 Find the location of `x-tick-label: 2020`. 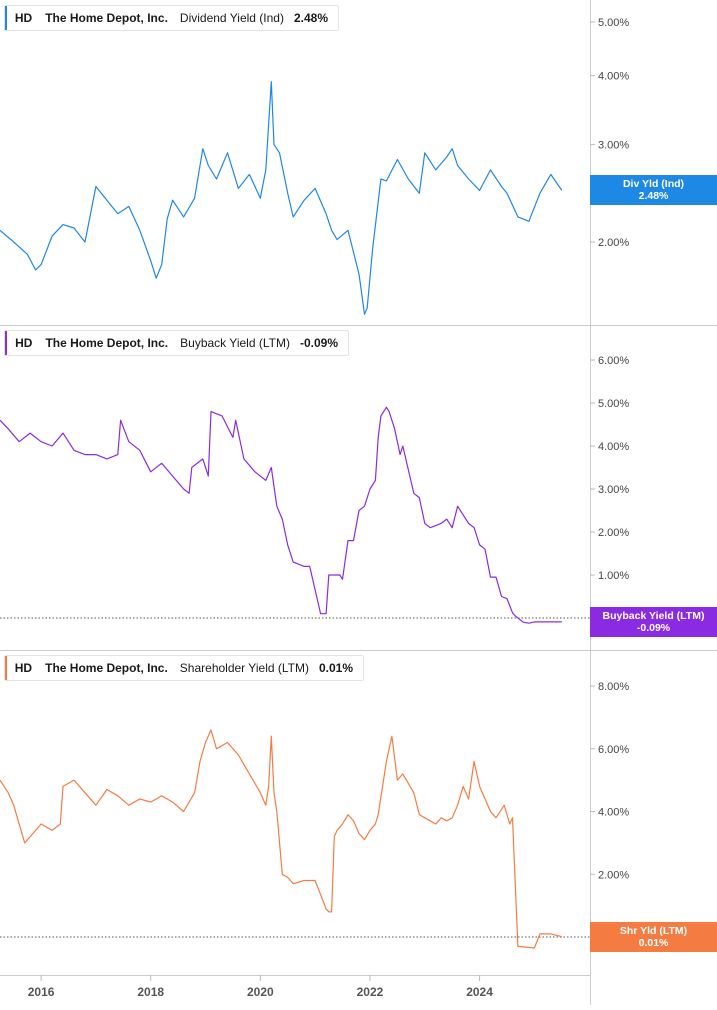

x-tick-label: 2020 is located at coordinates (260, 992).